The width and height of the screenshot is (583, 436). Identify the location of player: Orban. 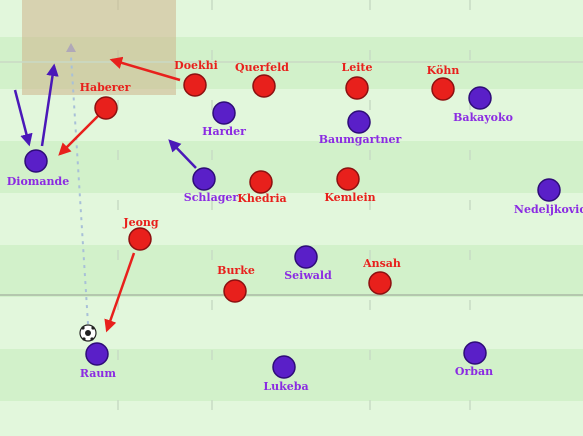
(474, 359).